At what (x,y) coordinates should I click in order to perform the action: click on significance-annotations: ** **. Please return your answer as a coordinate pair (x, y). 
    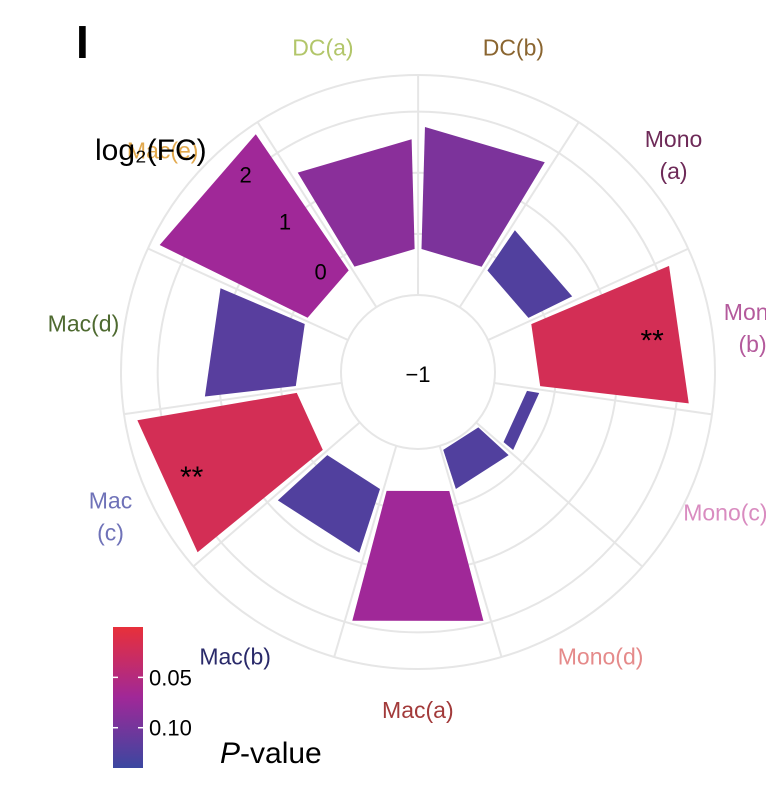
    Looking at the image, I should click on (422, 409).